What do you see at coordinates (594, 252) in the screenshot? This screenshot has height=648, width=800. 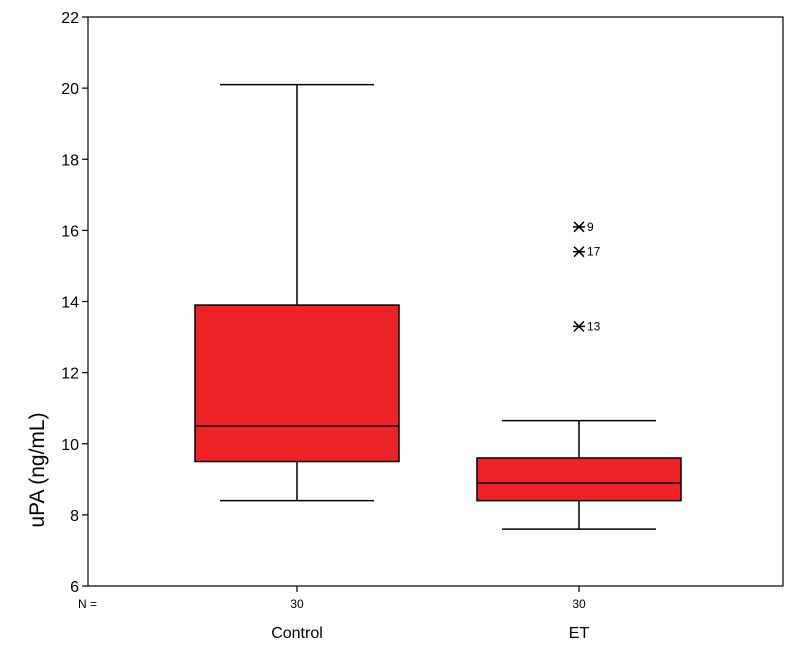 I see `outlier-label: 17` at bounding box center [594, 252].